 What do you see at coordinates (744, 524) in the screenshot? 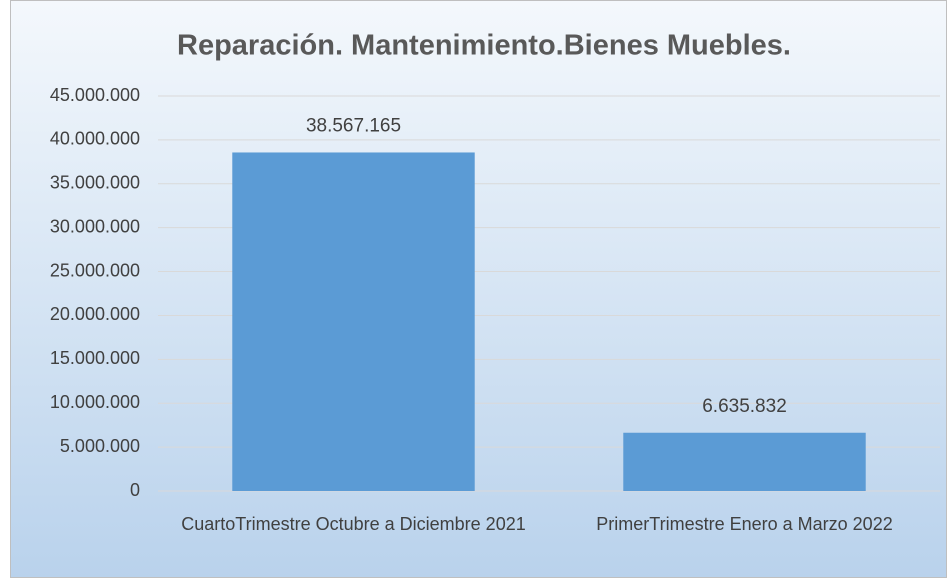
I see `x-tick-label: PrimerTrimestre Enero a Marzo 2022` at bounding box center [744, 524].